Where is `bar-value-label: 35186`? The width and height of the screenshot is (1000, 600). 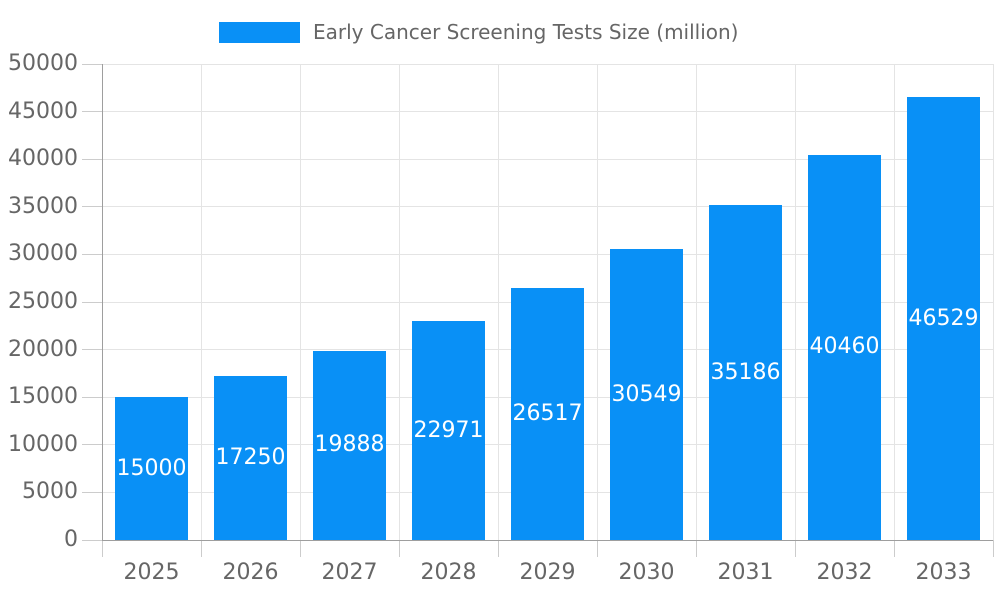
bar-value-label: 35186 is located at coordinates (745, 372).